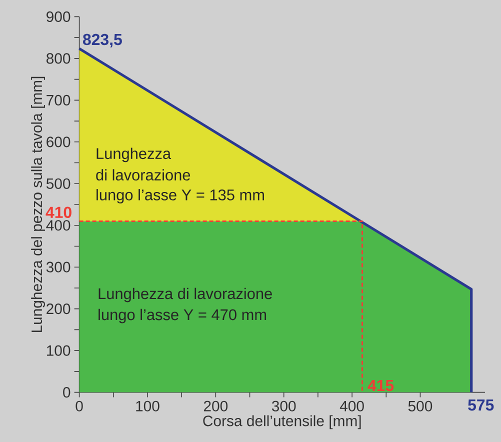  Describe the element at coordinates (58, 267) in the screenshot. I see `y-tick-label: 300` at that location.